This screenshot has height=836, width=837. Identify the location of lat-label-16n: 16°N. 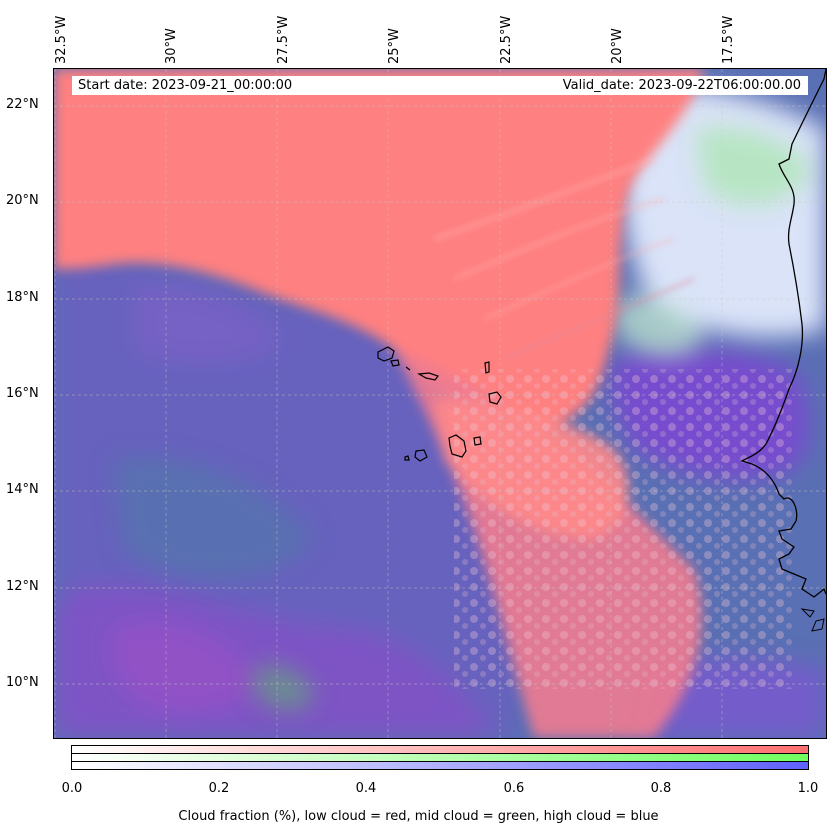
(22, 393).